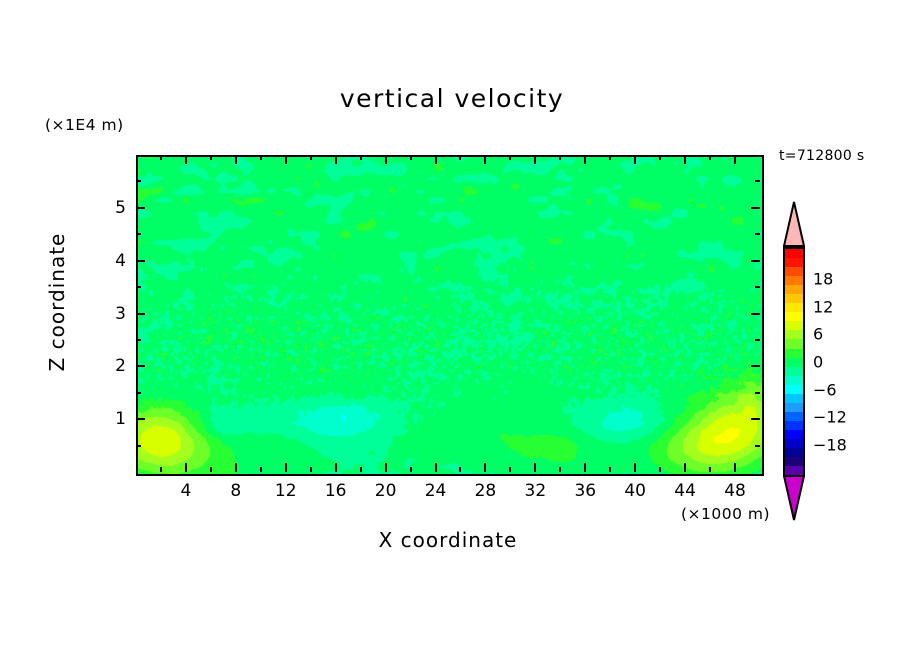 This screenshot has width=904, height=654. I want to click on y-axis-tick-label: 4, so click(120, 260).